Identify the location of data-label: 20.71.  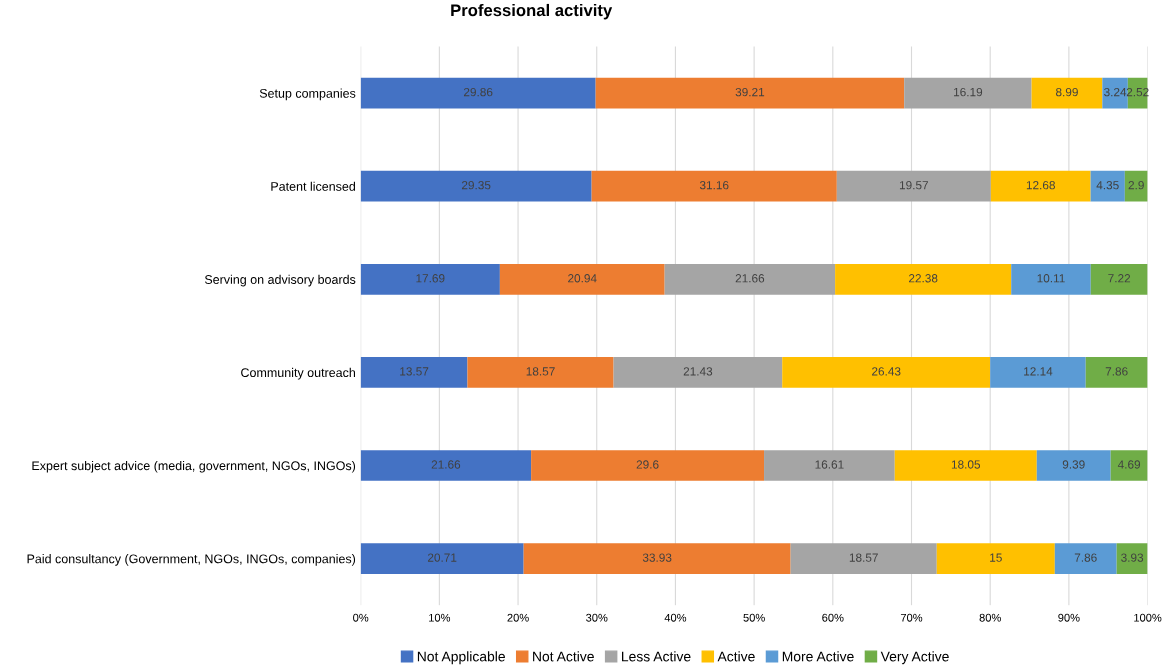
(442, 557).